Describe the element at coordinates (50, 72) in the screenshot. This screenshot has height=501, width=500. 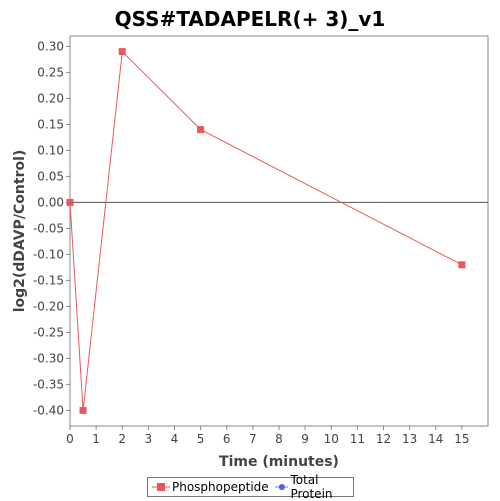
I see `y-tick-label: 0.25` at that location.